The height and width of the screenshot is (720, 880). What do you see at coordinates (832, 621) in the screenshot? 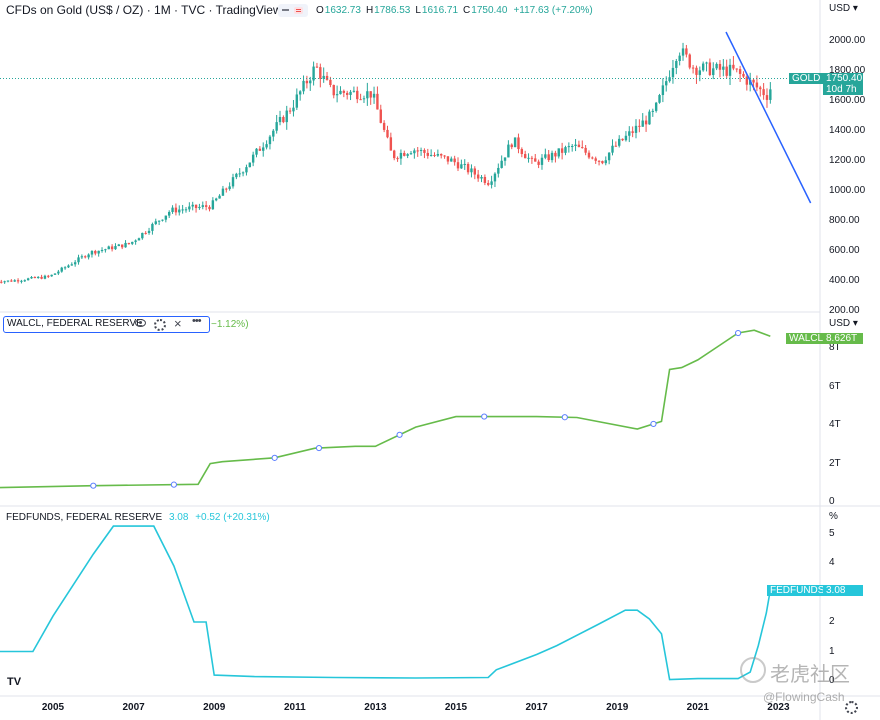
I see `fedfunds-tick-label: 2` at bounding box center [832, 621].